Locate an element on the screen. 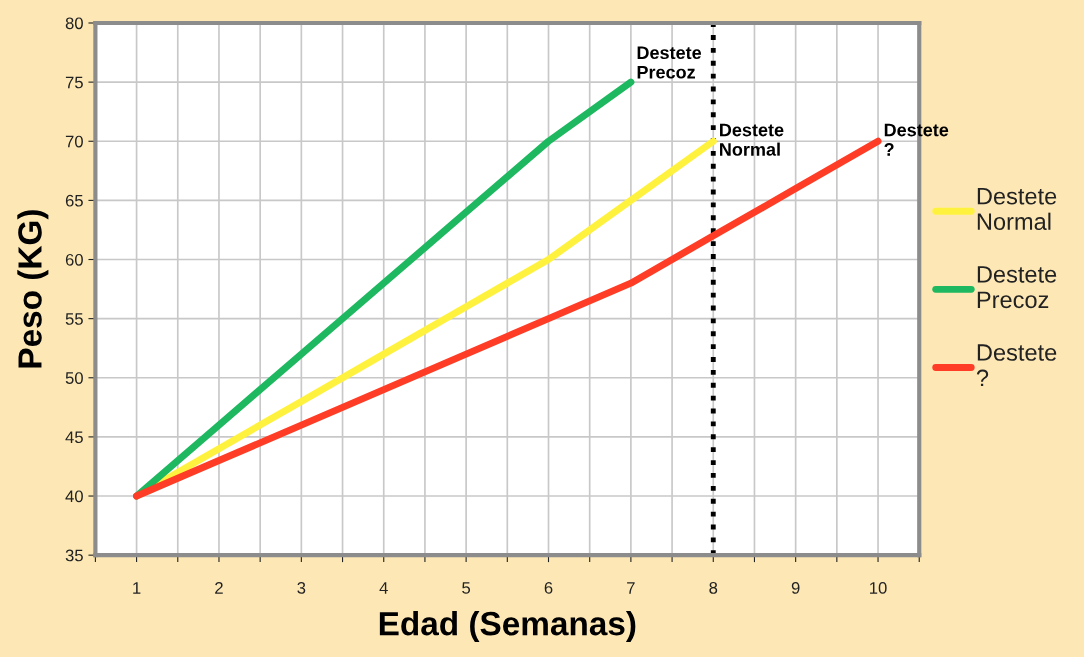 This screenshot has width=1084, height=657. x-axis-title: Edad (Semanas) is located at coordinates (507, 626).